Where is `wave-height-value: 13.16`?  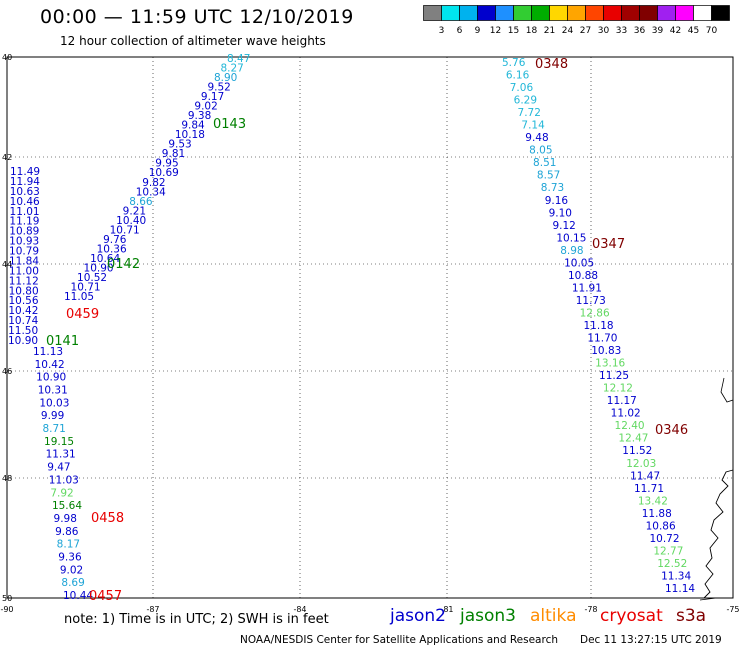
wave-height-value: 13.16 is located at coordinates (610, 364).